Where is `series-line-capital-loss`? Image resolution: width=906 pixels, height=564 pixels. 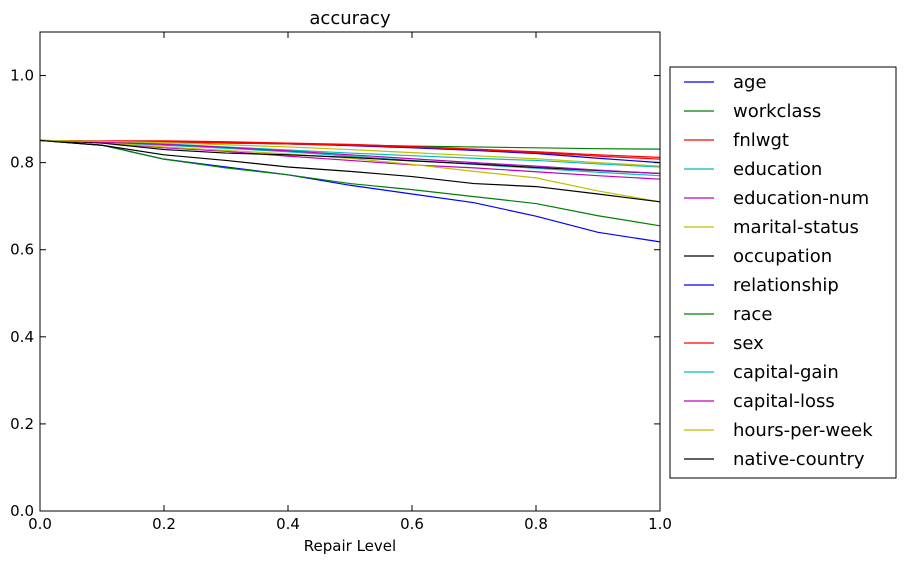
series-line-capital-loss is located at coordinates (350, 157).